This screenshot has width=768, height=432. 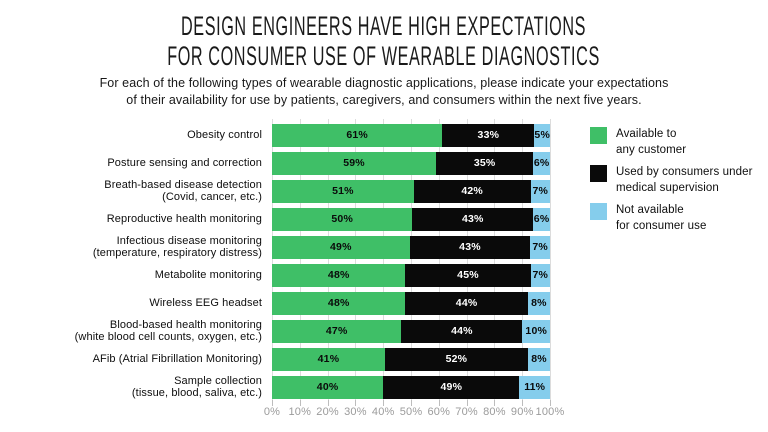 I want to click on bar-track: 61% 33% 5%, so click(x=411, y=135).